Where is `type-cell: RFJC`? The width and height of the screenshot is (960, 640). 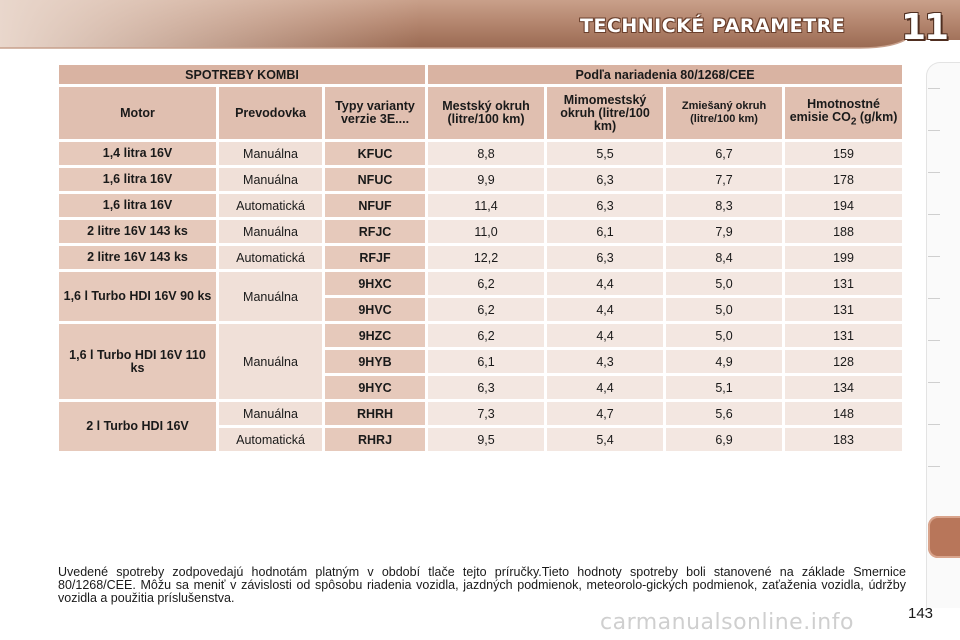 type-cell: RFJC is located at coordinates (375, 231).